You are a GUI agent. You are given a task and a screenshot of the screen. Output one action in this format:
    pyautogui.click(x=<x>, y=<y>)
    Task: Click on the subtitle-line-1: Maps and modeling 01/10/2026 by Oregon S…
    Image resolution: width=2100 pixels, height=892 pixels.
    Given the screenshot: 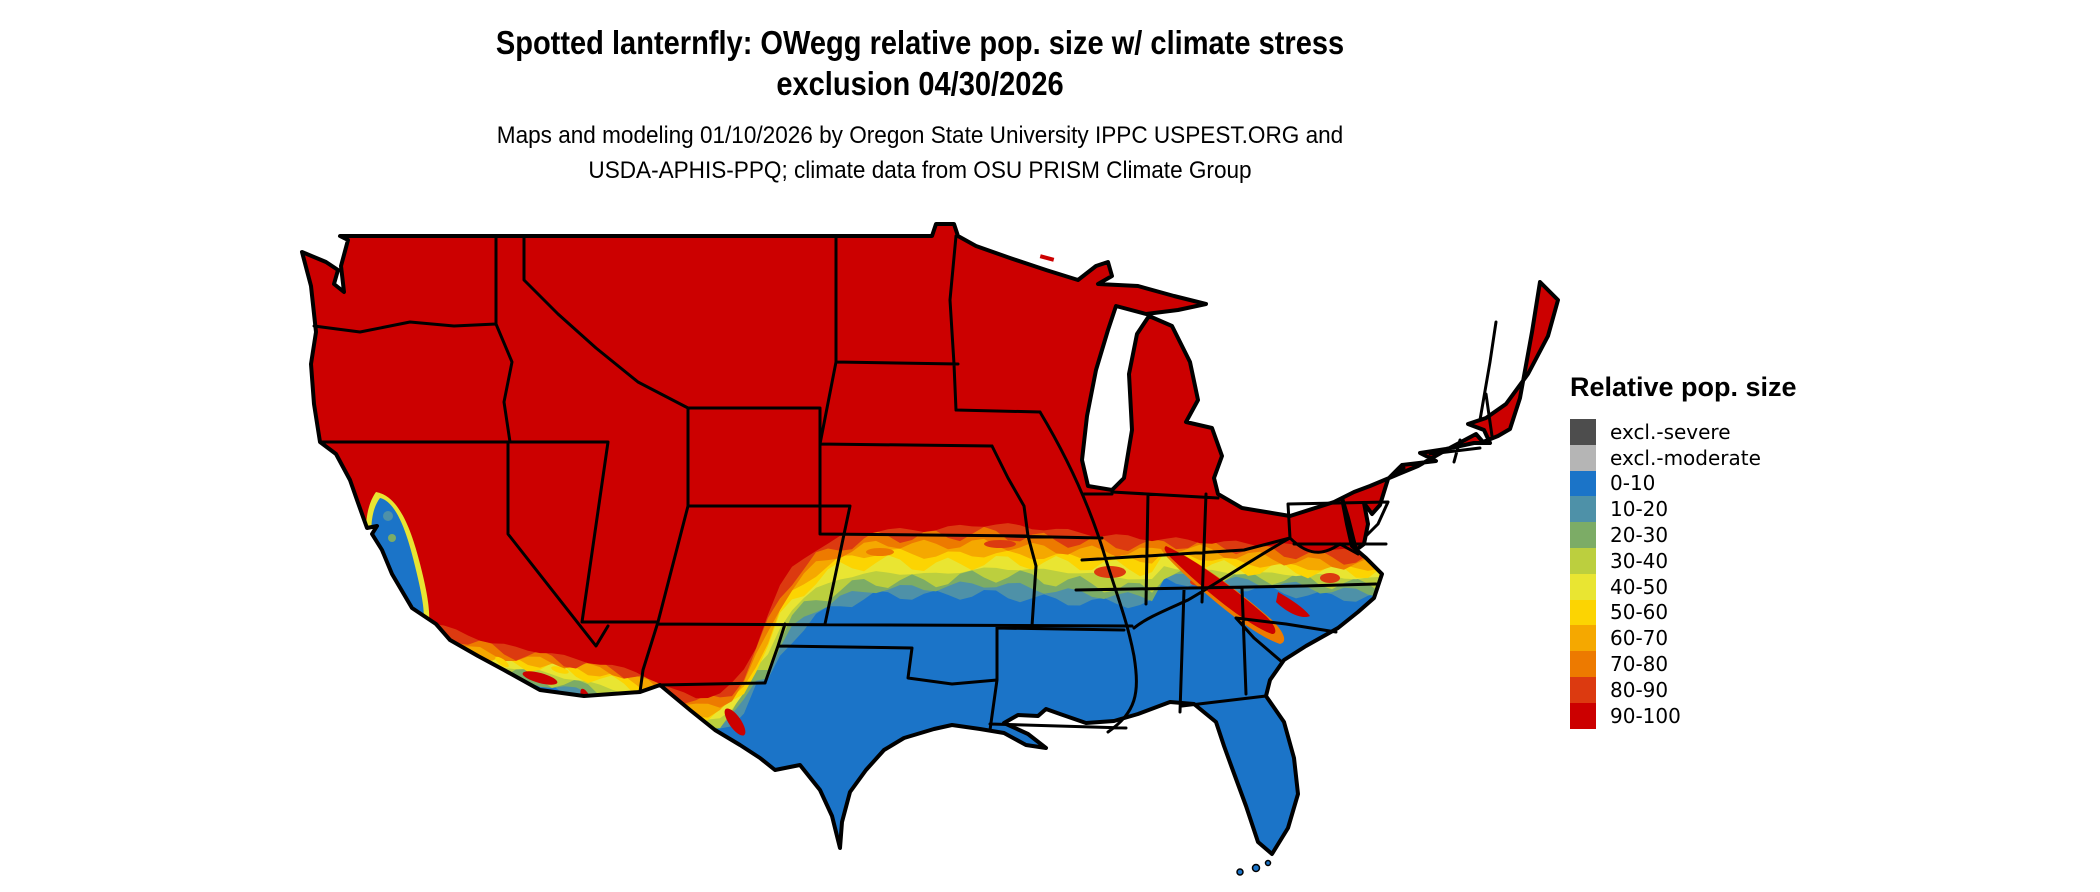 What is the action you would take?
    pyautogui.click(x=920, y=135)
    